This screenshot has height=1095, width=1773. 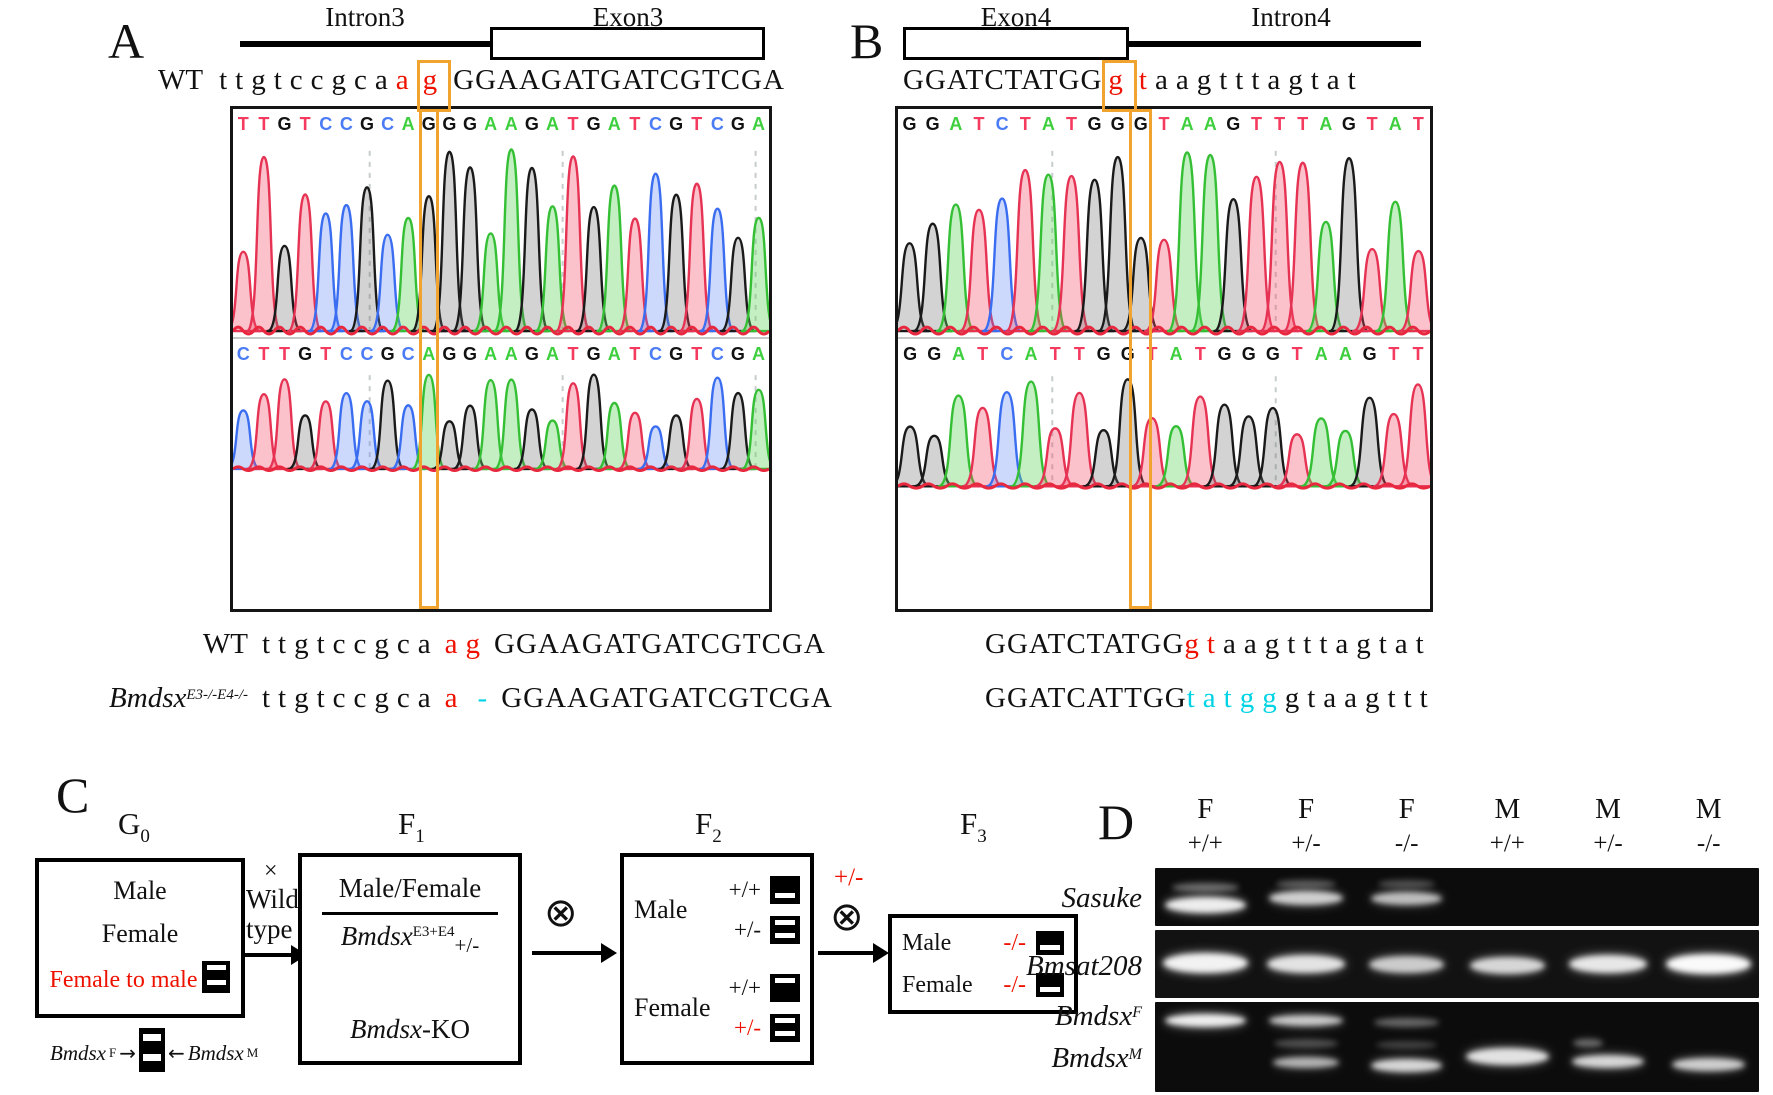 I want to click on lane-genotype: +/+, so click(x=1205, y=843).